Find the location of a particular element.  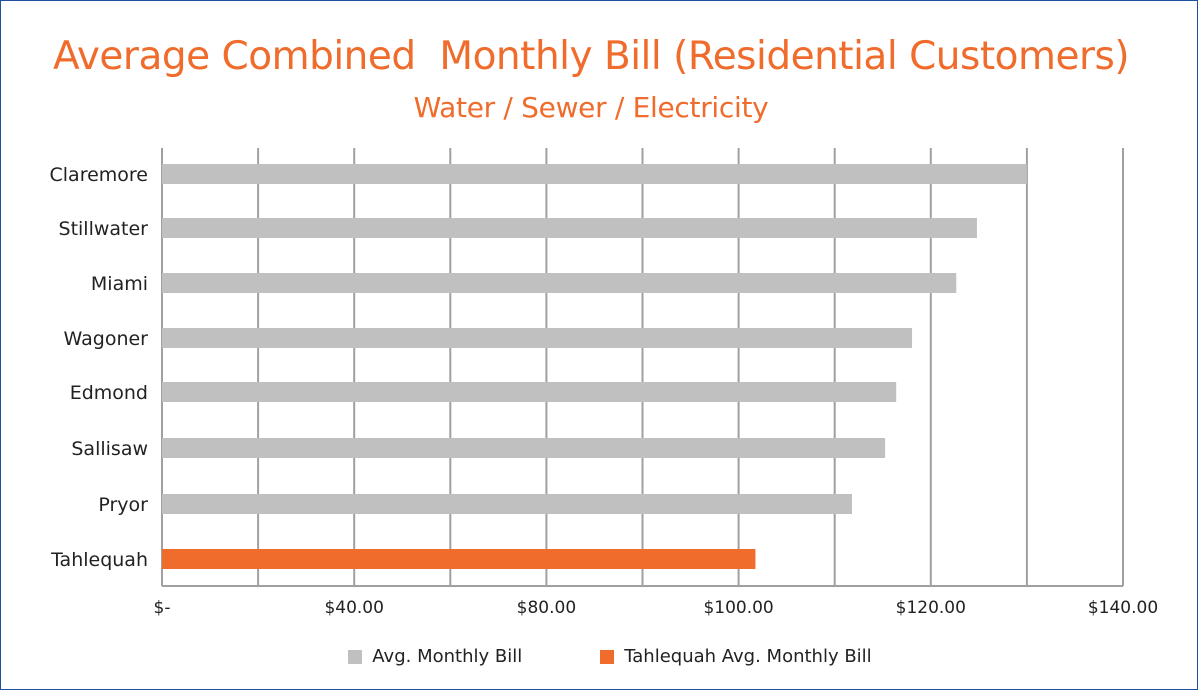

legend-item-avg: Avg. Monthly Bill is located at coordinates (435, 656).